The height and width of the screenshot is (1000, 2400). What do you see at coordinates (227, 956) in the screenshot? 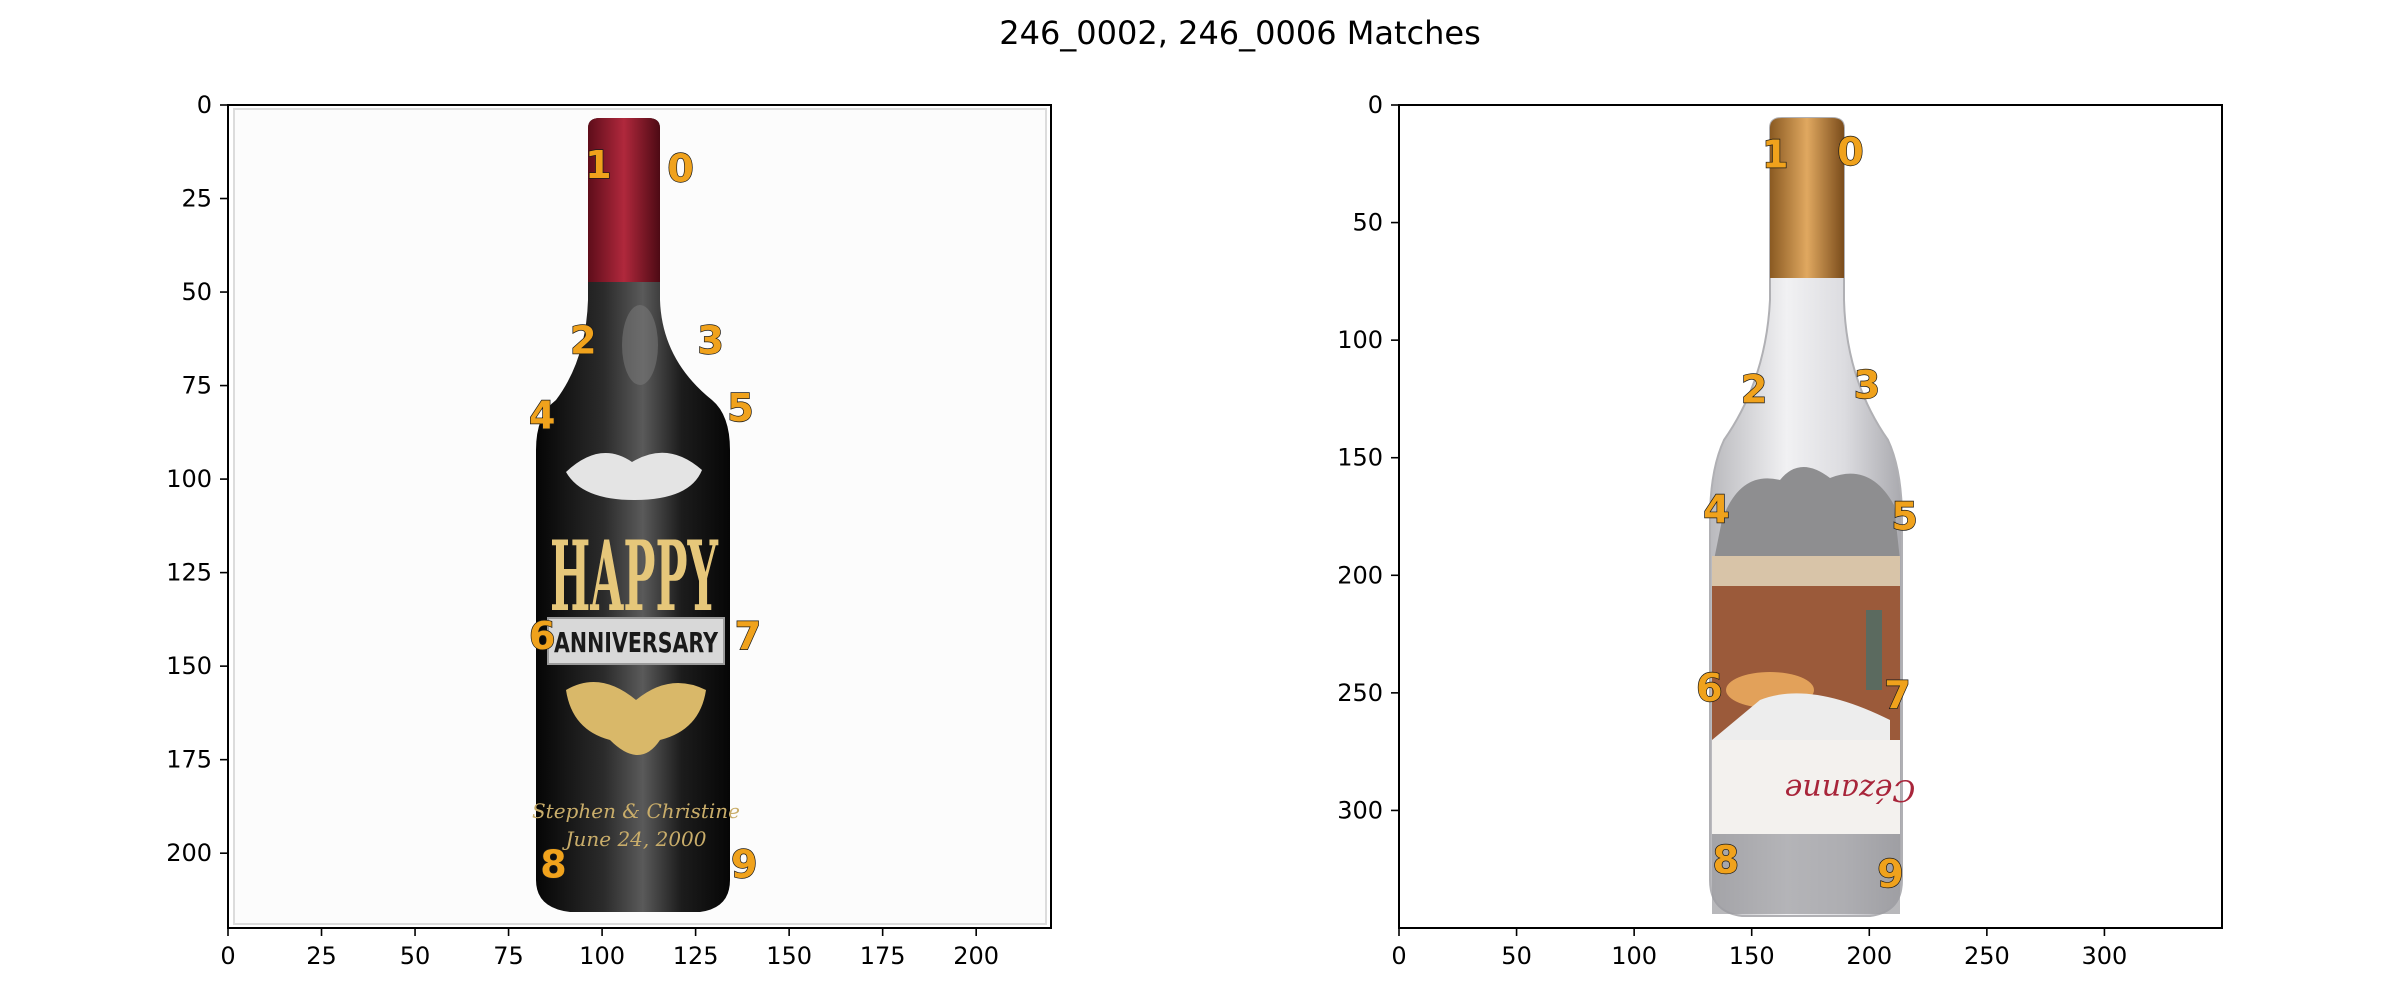
I see `left-x-tick-label: 0` at bounding box center [227, 956].